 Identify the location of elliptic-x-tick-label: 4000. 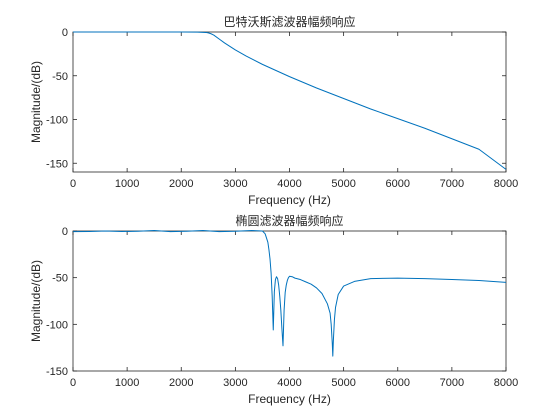
(289, 383).